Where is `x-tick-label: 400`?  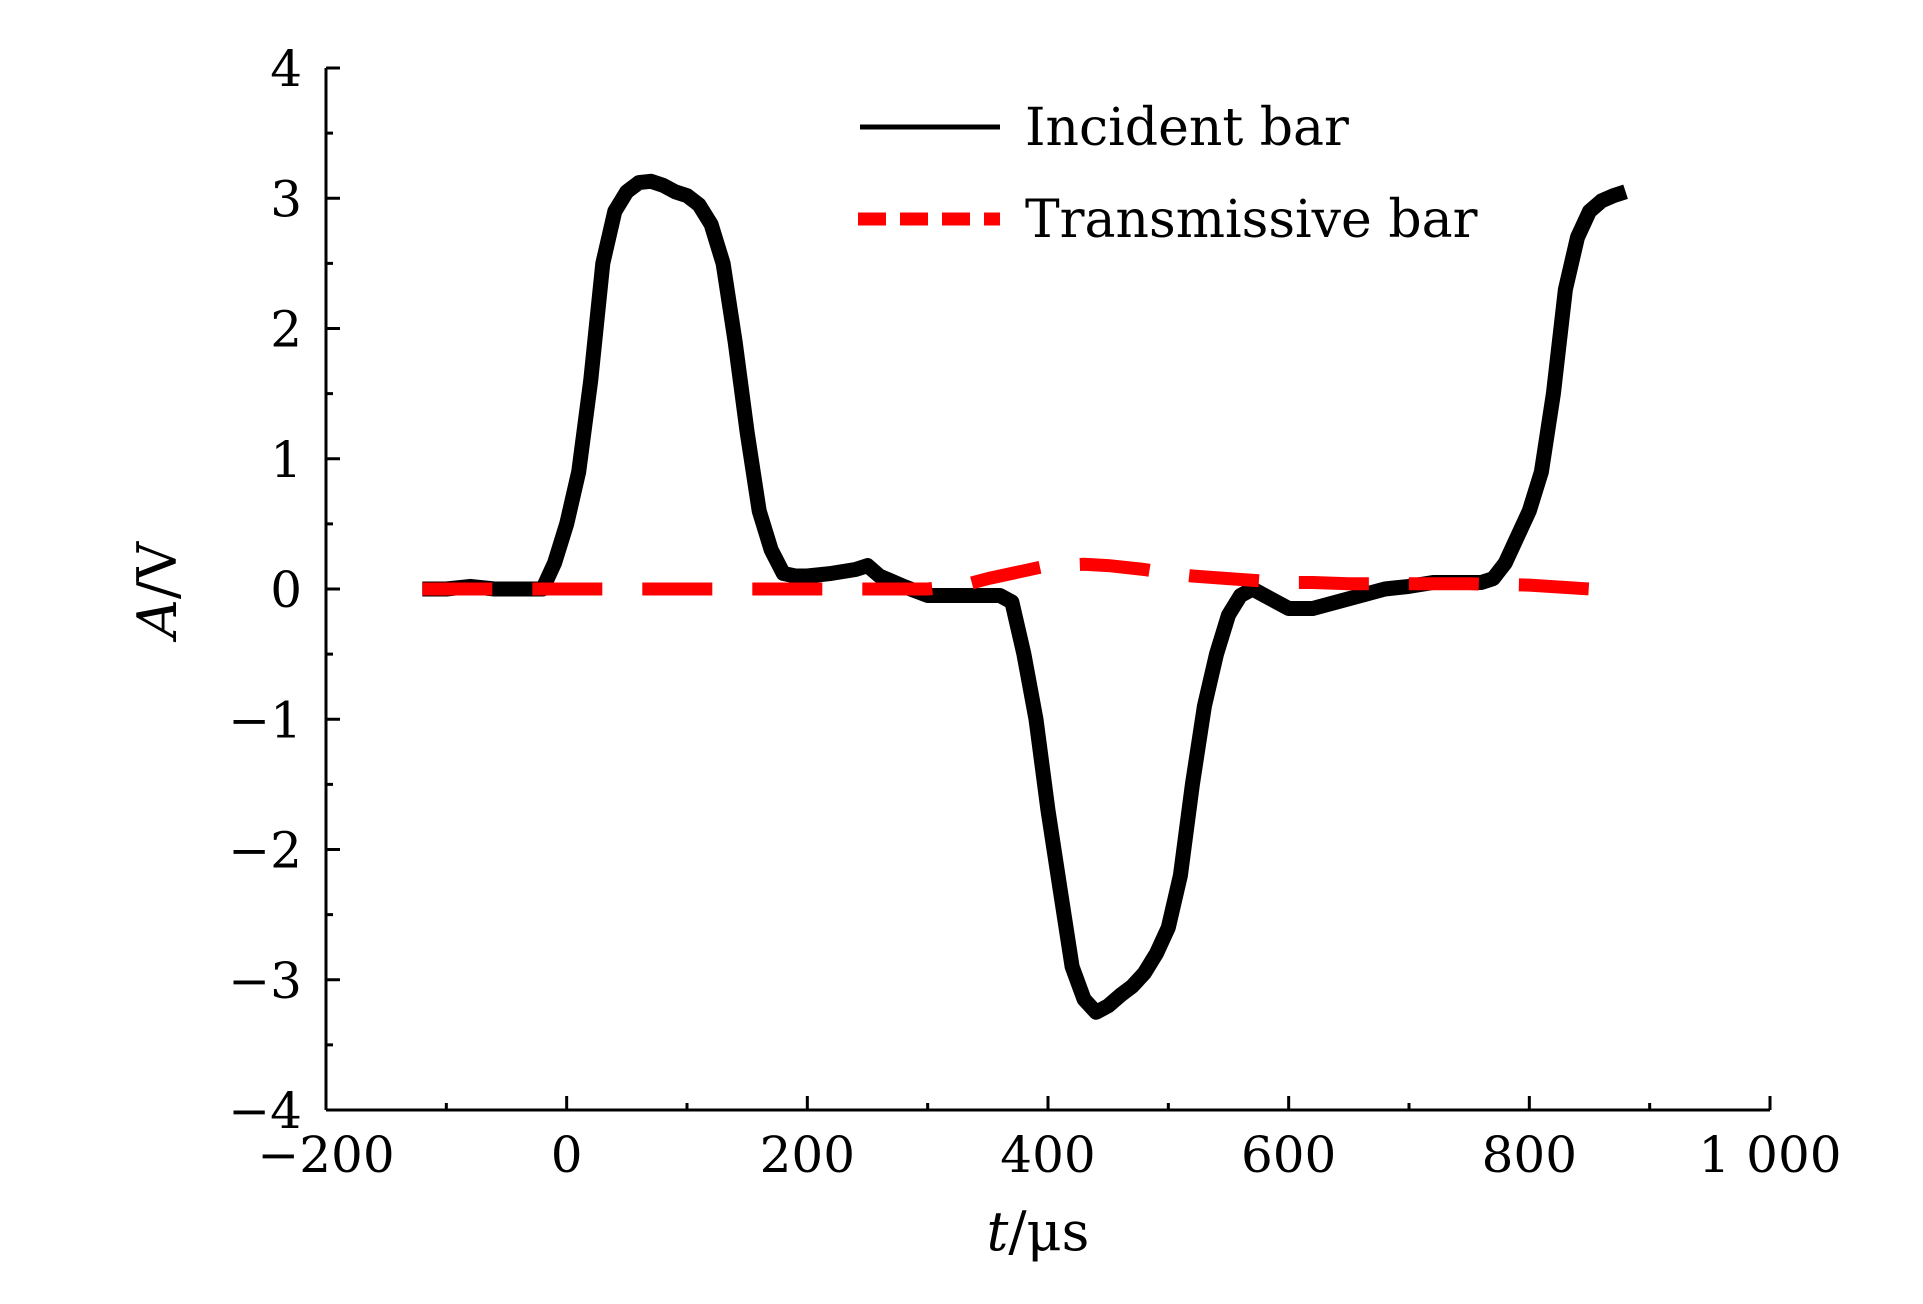
x-tick-label: 400 is located at coordinates (1047, 1155).